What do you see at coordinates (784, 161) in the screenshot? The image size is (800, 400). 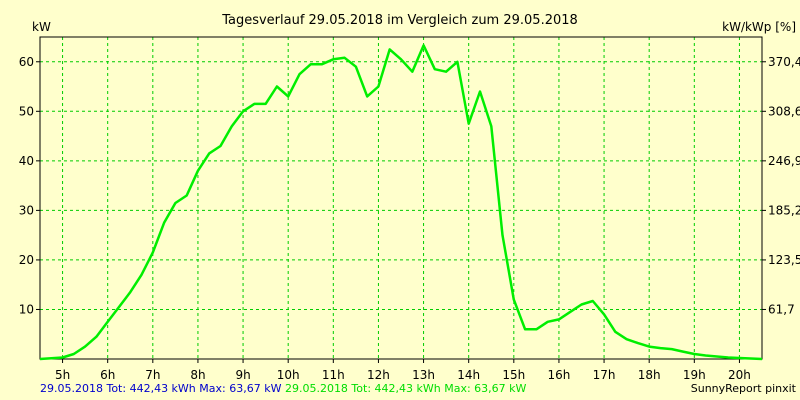 I see `y-tick-label-right: 246,9` at bounding box center [784, 161].